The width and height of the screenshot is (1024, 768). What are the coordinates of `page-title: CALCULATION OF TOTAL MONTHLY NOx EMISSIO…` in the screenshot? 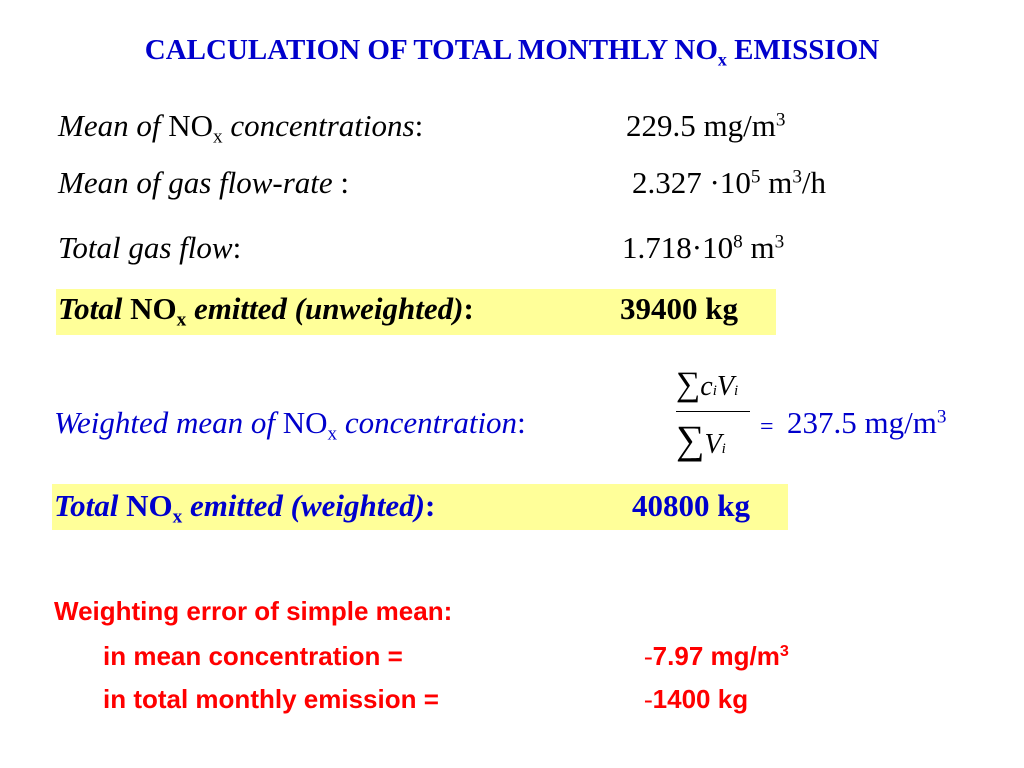 It's located at (512, 52).